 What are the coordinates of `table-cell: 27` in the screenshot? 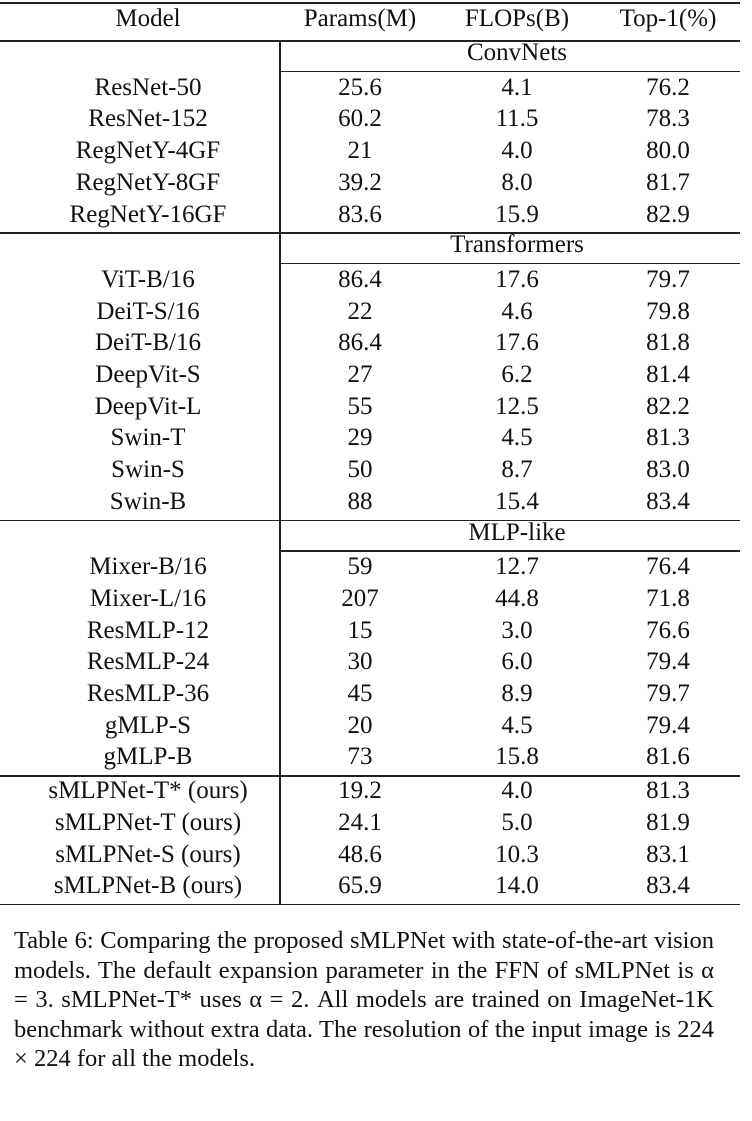 It's located at (360, 374).